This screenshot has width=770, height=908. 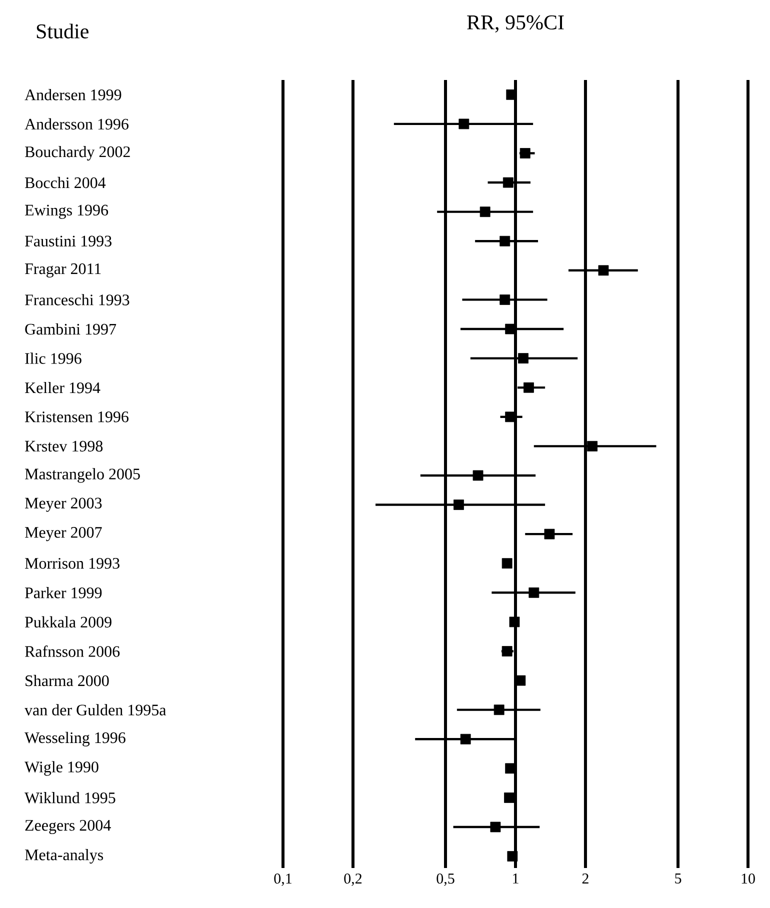 I want to click on y-tick-label: Meyer 2003, so click(x=63, y=505).